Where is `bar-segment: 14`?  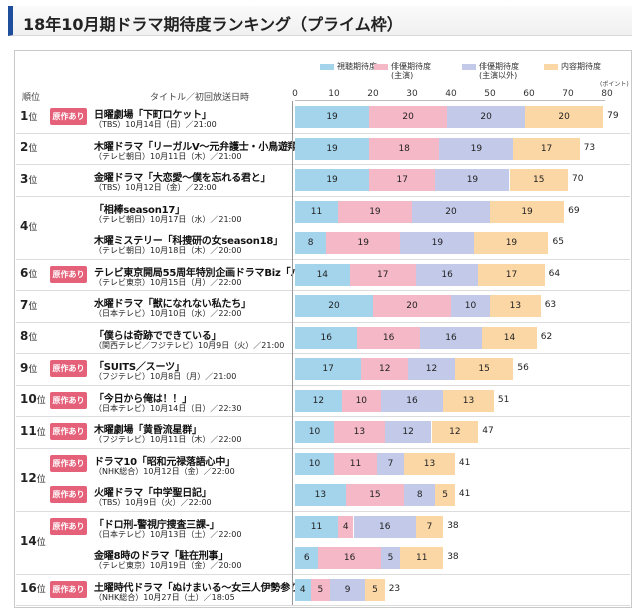
bar-segment: 14 is located at coordinates (509, 337).